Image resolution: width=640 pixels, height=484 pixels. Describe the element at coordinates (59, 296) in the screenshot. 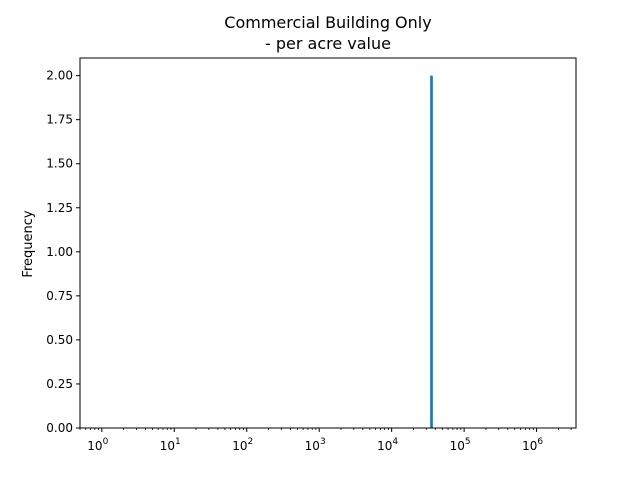

I see `y-tick-label: 0.75` at that location.